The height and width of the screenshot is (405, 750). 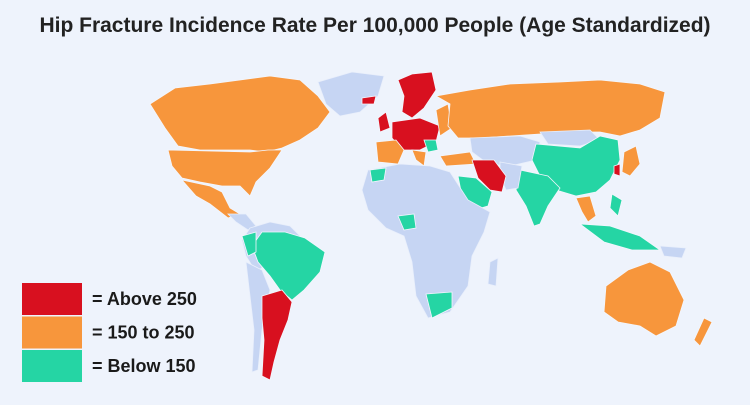 I want to click on morocco, so click(x=378, y=175).